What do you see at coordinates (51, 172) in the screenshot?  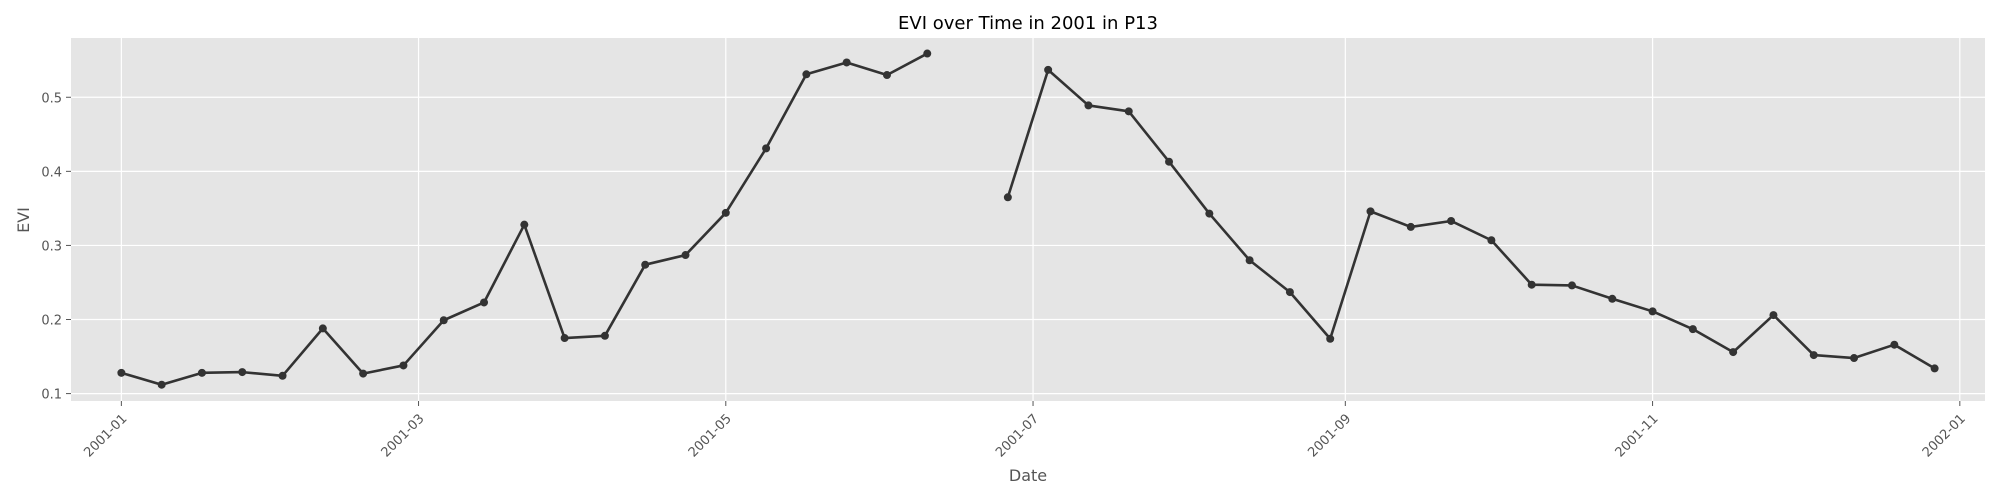 I see `y-tick-label: 0.4` at bounding box center [51, 172].